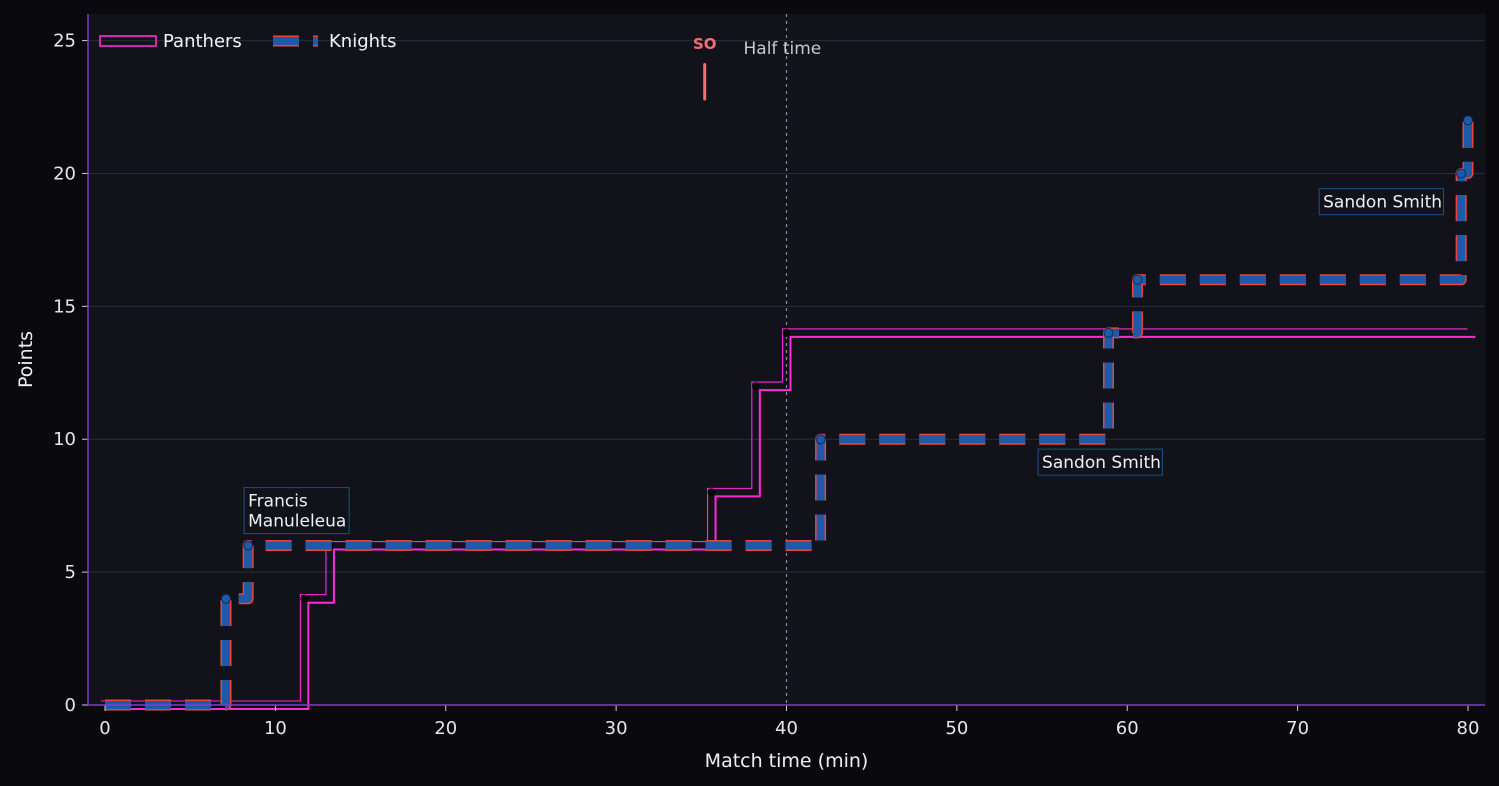  I want to click on y-axis-label: Points, so click(26, 359).